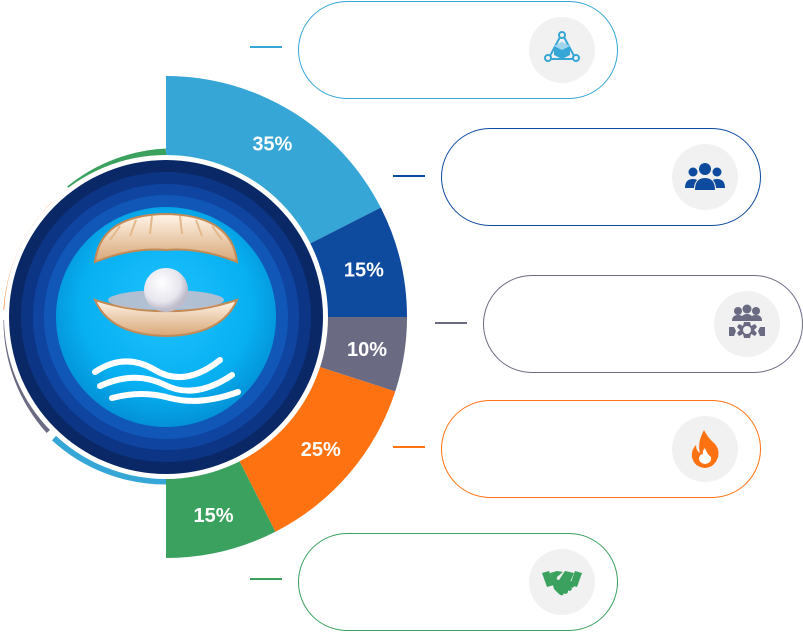  What do you see at coordinates (213, 516) in the screenshot?
I see `segment-label-5: 15%` at bounding box center [213, 516].